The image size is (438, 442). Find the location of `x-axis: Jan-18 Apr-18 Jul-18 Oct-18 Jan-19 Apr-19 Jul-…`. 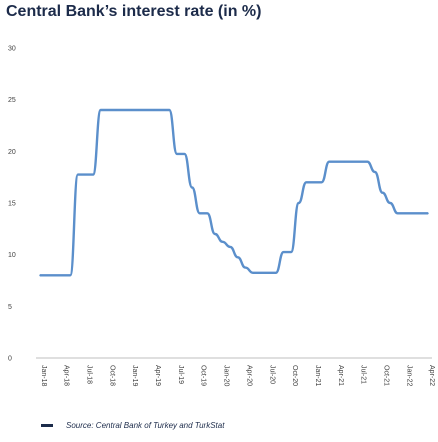

x-axis: Jan-18 Apr-18 Jul-18 Oct-18 Jan-19 Apr-19 Jul-… is located at coordinates (237, 376).